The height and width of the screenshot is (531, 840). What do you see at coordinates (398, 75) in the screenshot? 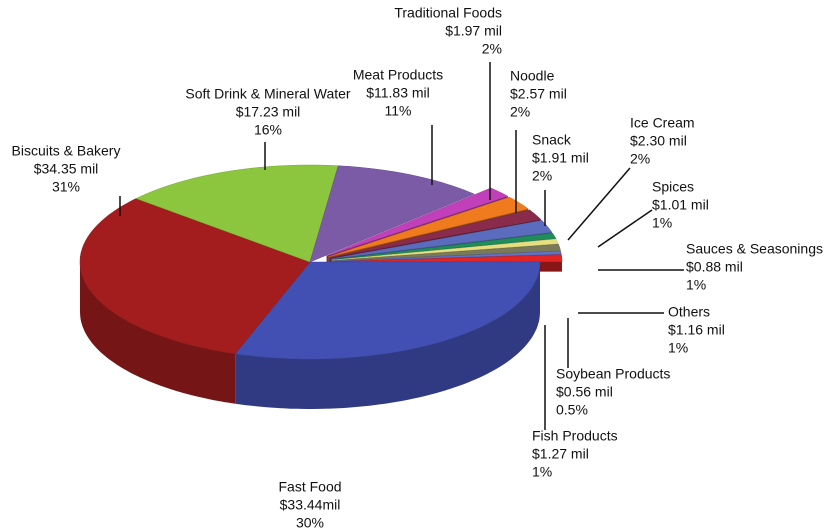
I see `slice-label: Meat Products` at bounding box center [398, 75].